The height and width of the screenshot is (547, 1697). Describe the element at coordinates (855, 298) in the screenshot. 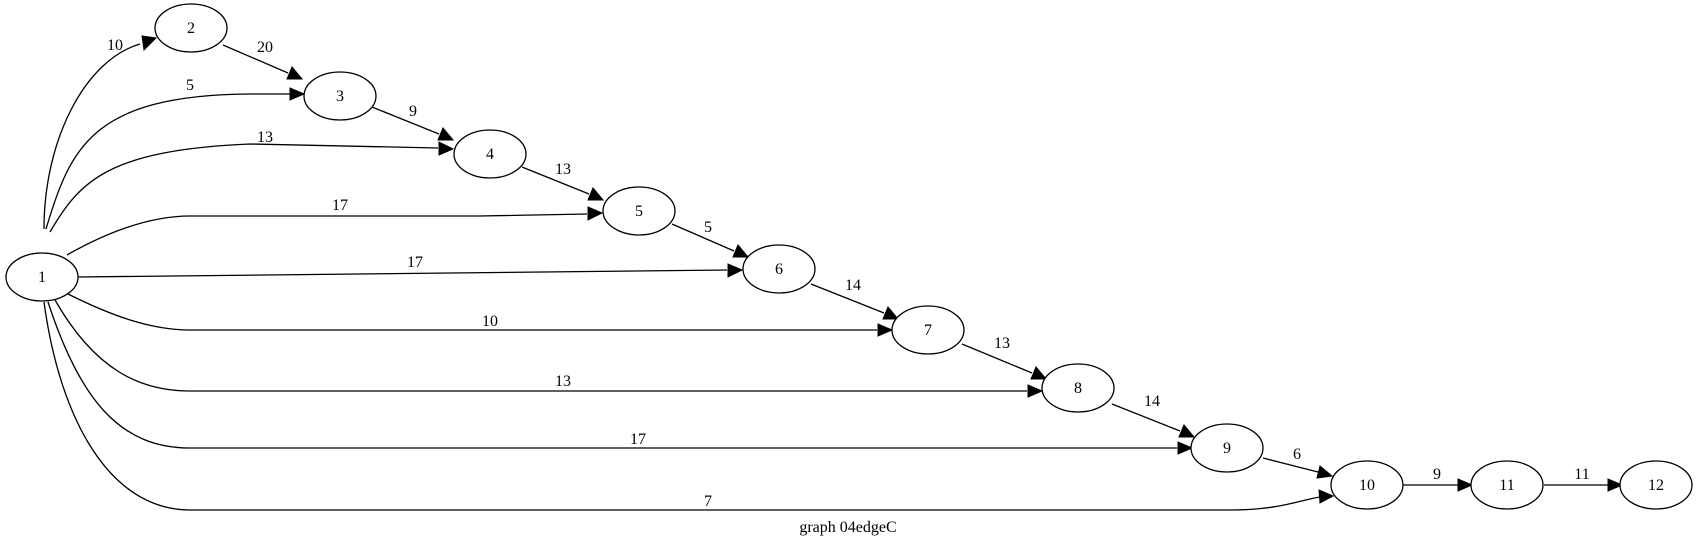

I see `edge-6-7: 14` at that location.